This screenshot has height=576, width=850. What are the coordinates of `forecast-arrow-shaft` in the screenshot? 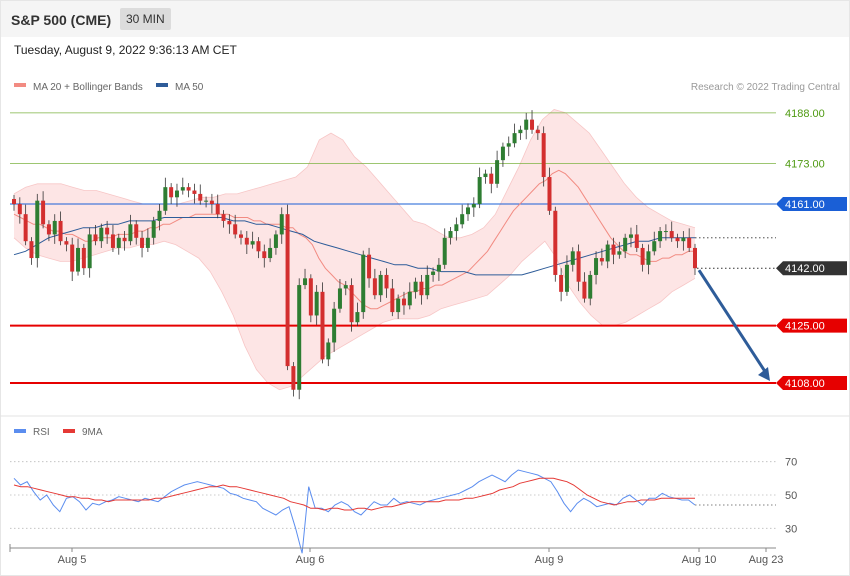 It's located at (732, 321).